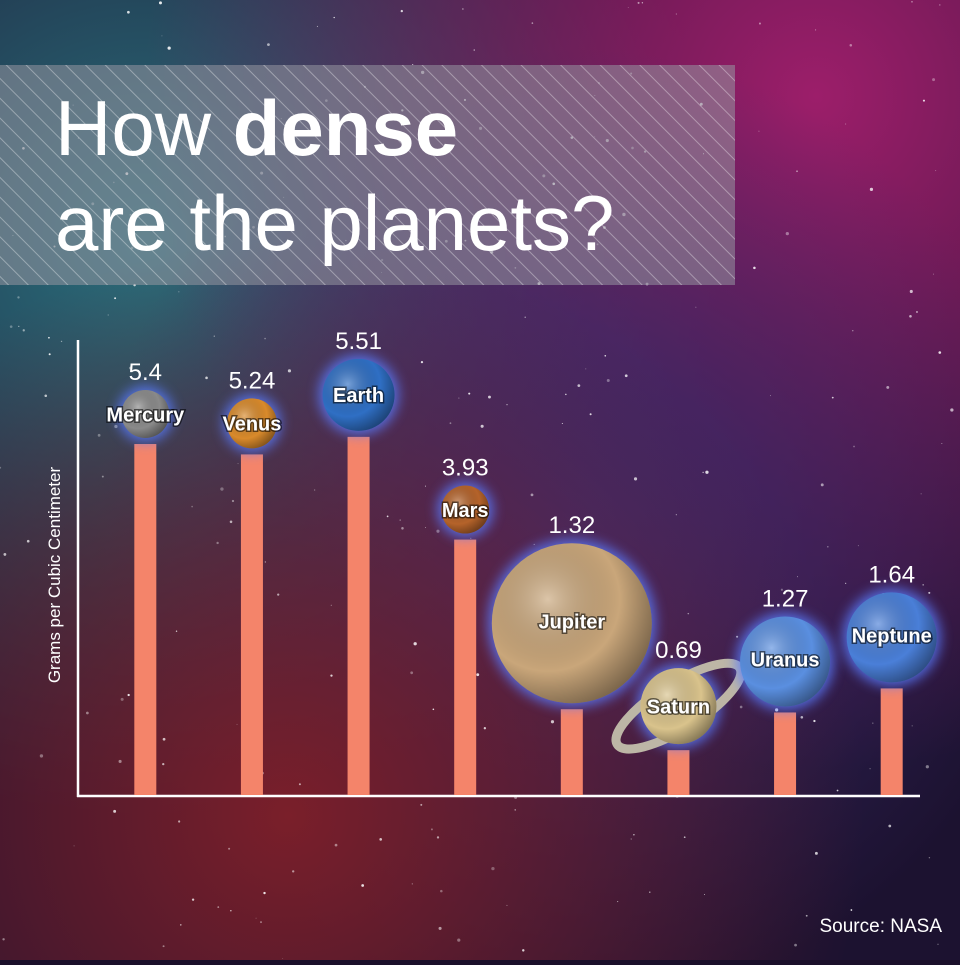  What do you see at coordinates (785, 598) in the screenshot?
I see `value-label: 1.27` at bounding box center [785, 598].